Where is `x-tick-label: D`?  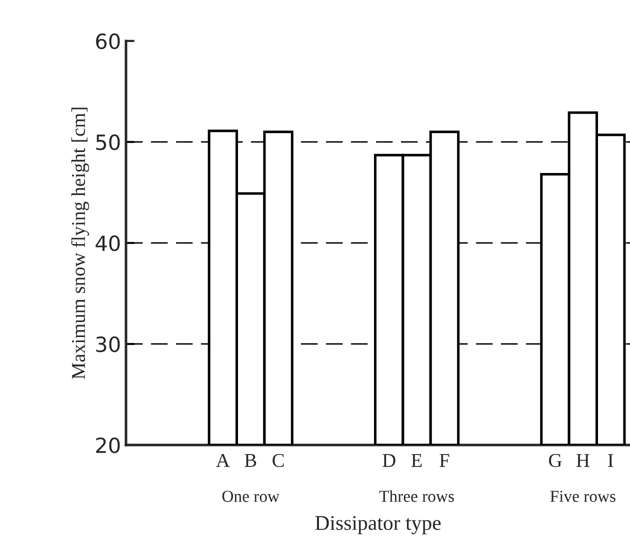 x-tick-label: D is located at coordinates (389, 460).